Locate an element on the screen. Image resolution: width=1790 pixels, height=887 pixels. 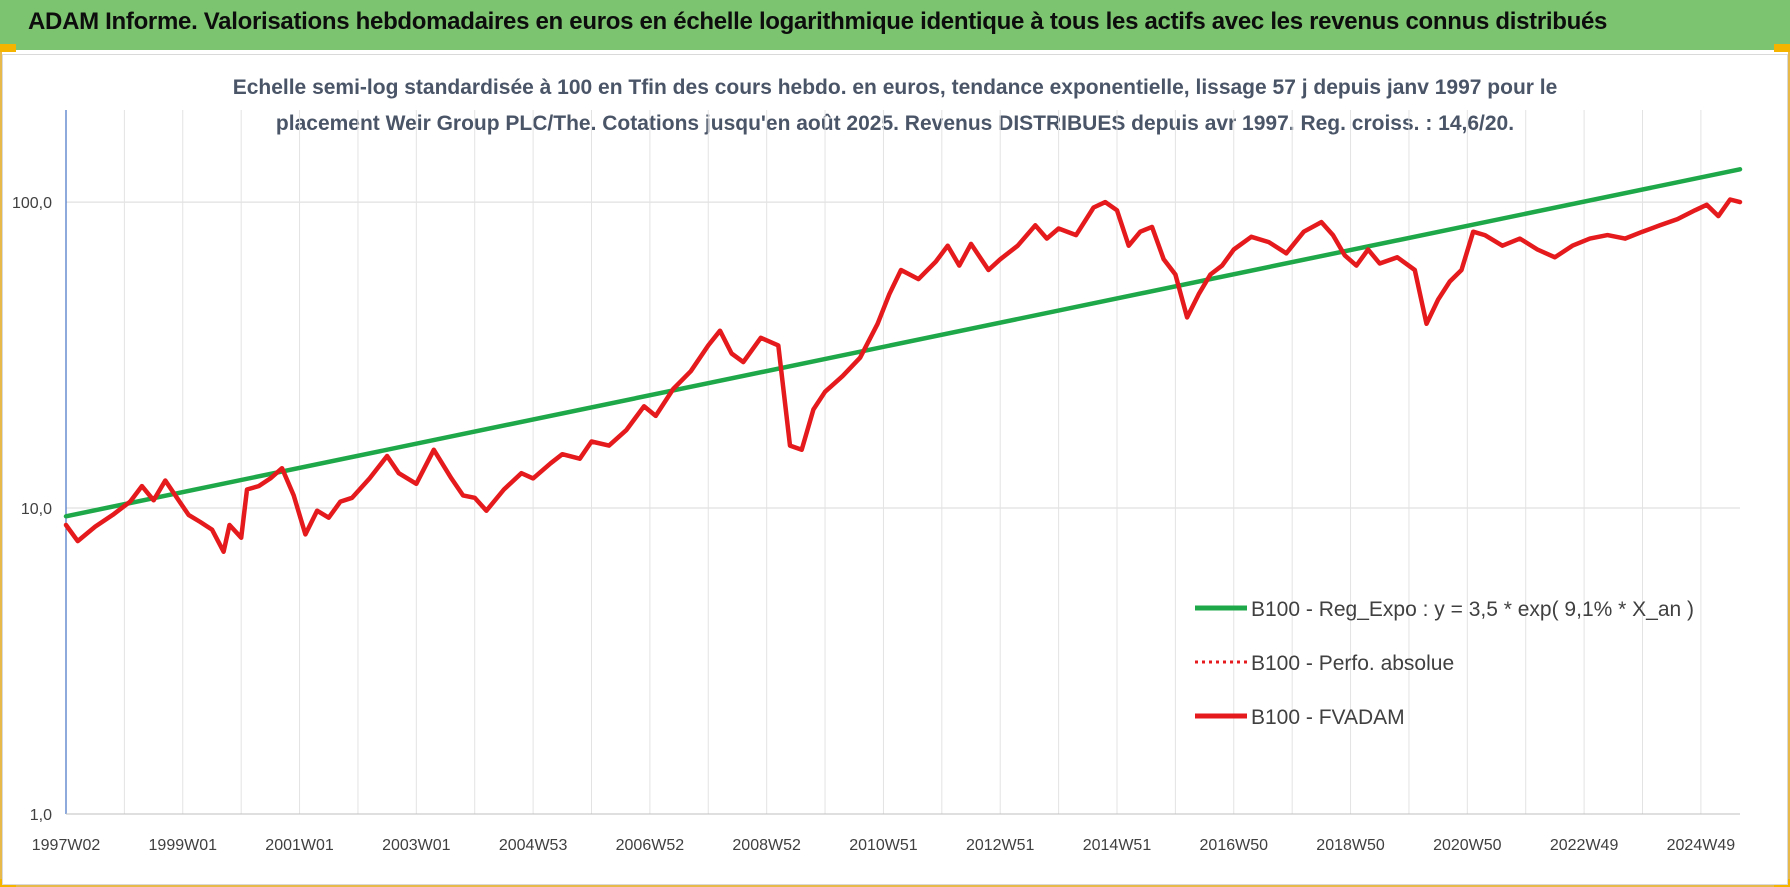
y-tick-label: 100,0 is located at coordinates (32, 203).